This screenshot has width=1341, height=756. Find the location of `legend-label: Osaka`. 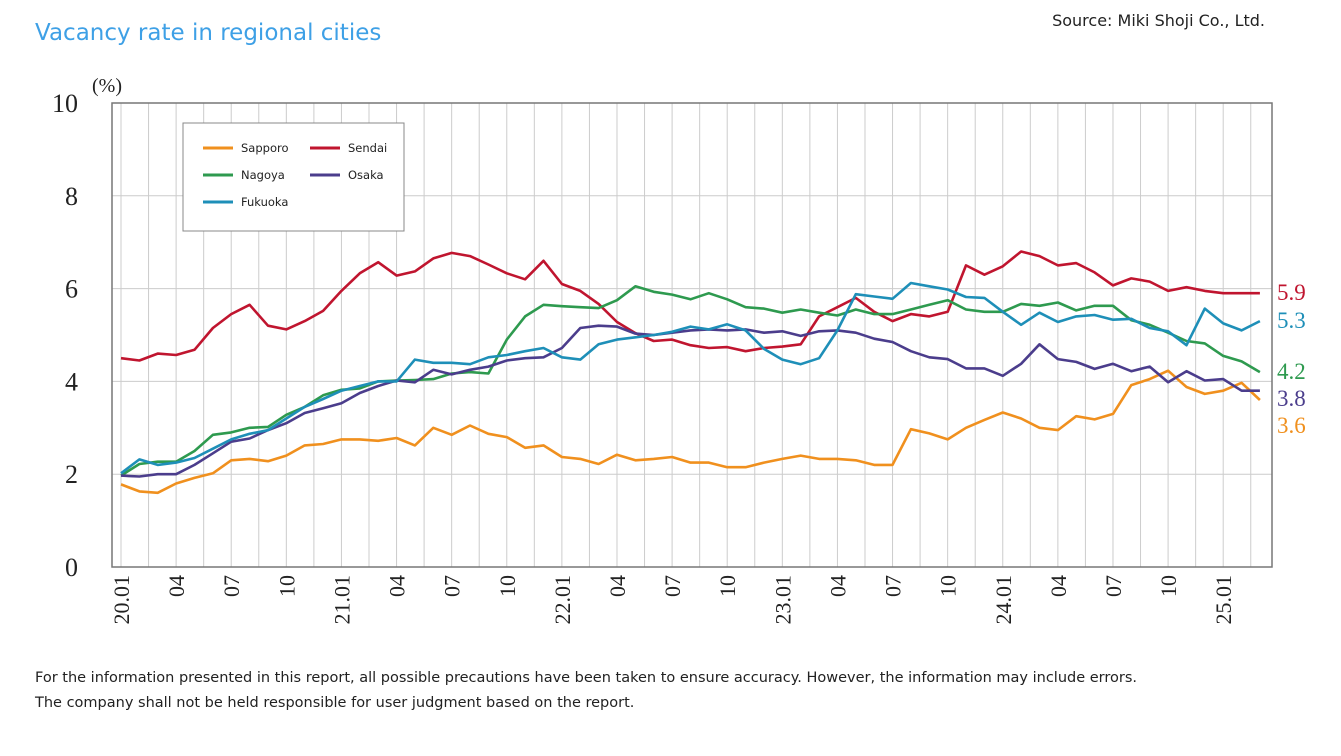

legend-label: Osaka is located at coordinates (366, 175).